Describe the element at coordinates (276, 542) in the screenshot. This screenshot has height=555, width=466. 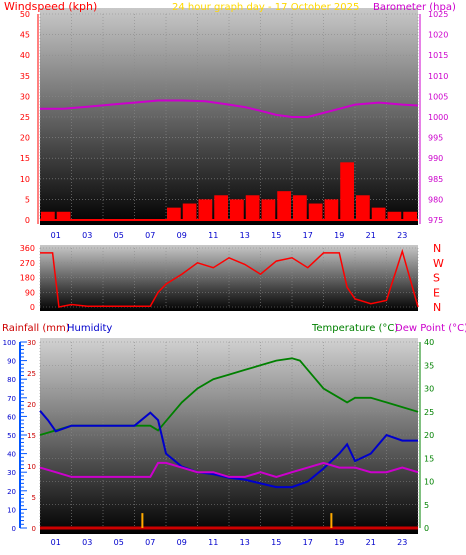
I see `temp-x-tick: 15` at that location.